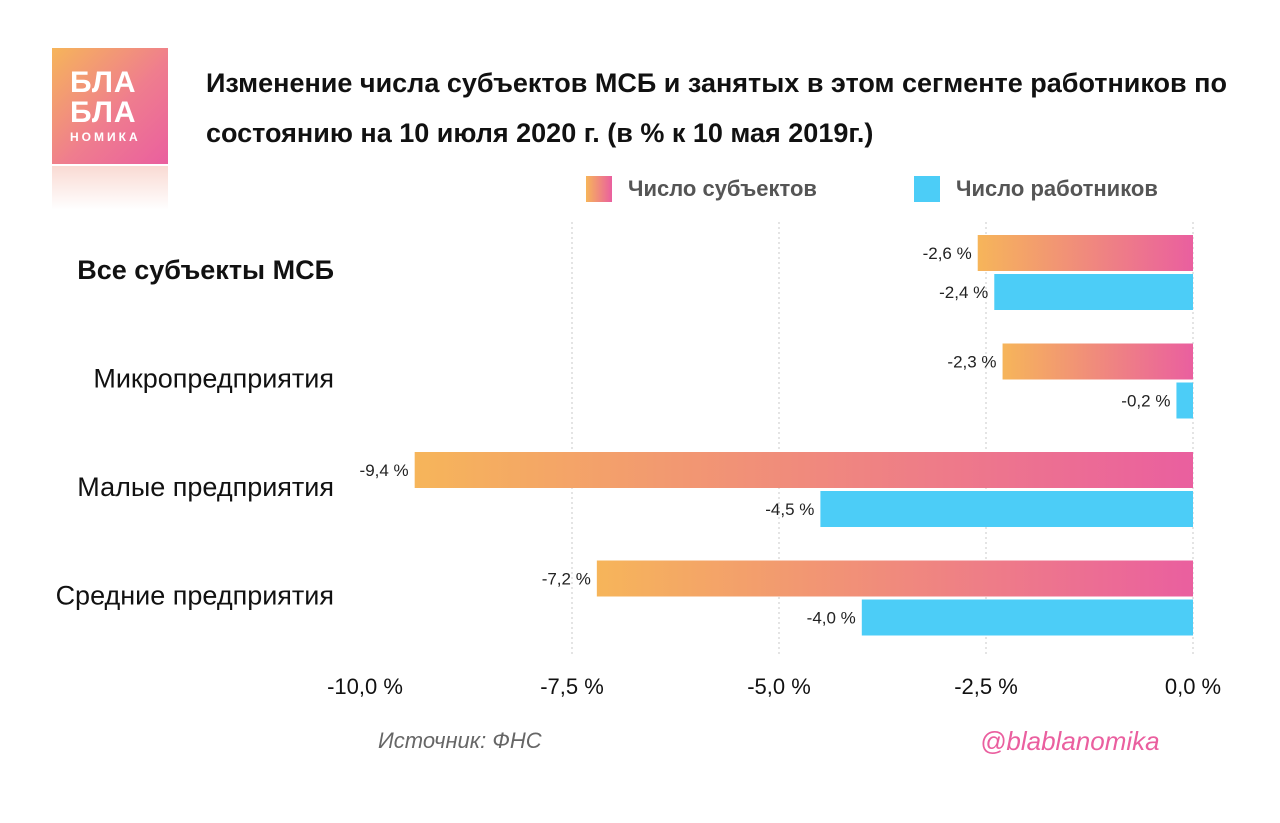  What do you see at coordinates (205, 270) in the screenshot?
I see `category-label: Все субъекты МСБ` at bounding box center [205, 270].